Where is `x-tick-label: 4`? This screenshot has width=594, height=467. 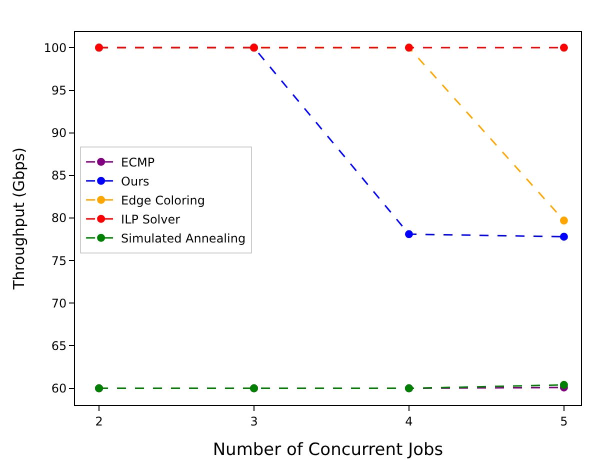
x-tick-label: 4 is located at coordinates (409, 421).